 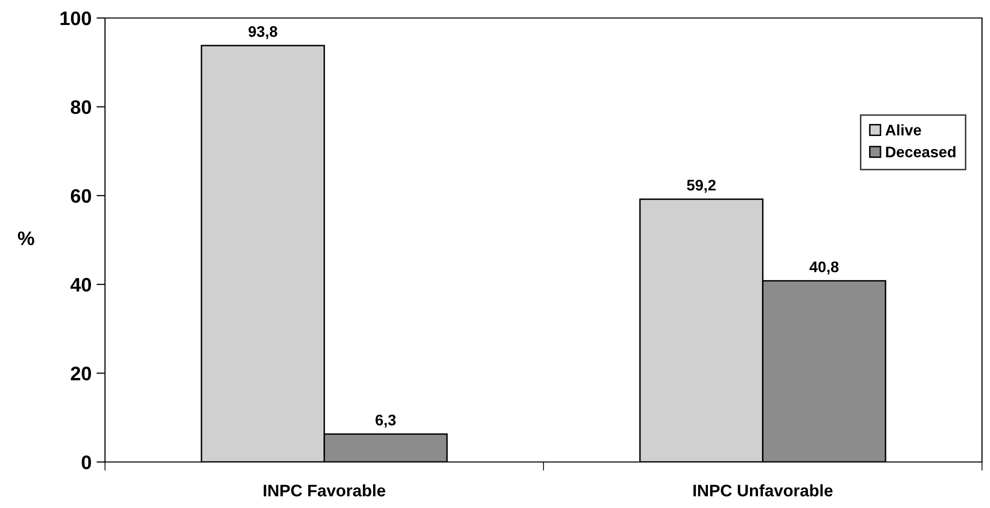 I want to click on x-tick-label: INPC Unfavorable, so click(x=763, y=490).